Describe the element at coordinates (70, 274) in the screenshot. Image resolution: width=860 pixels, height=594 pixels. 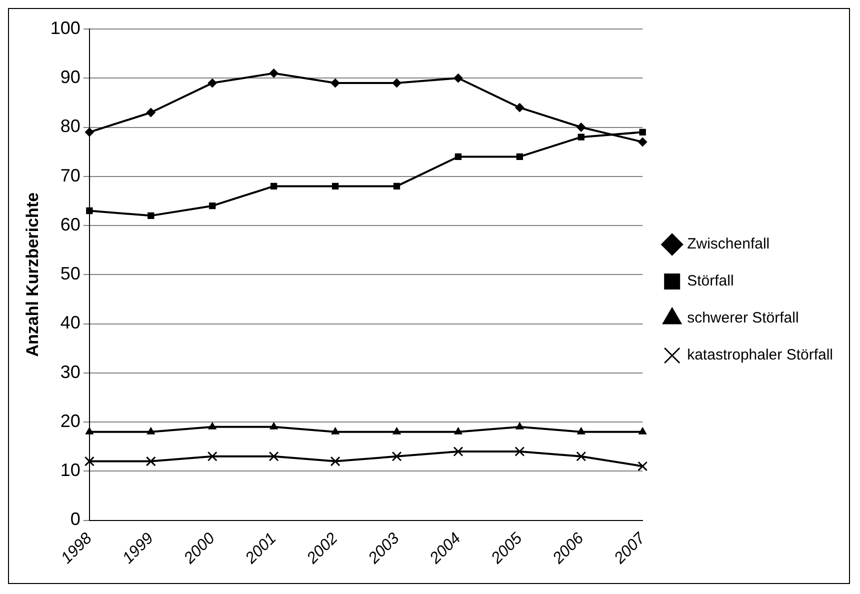
I see `y-tick-label: 50` at that location.